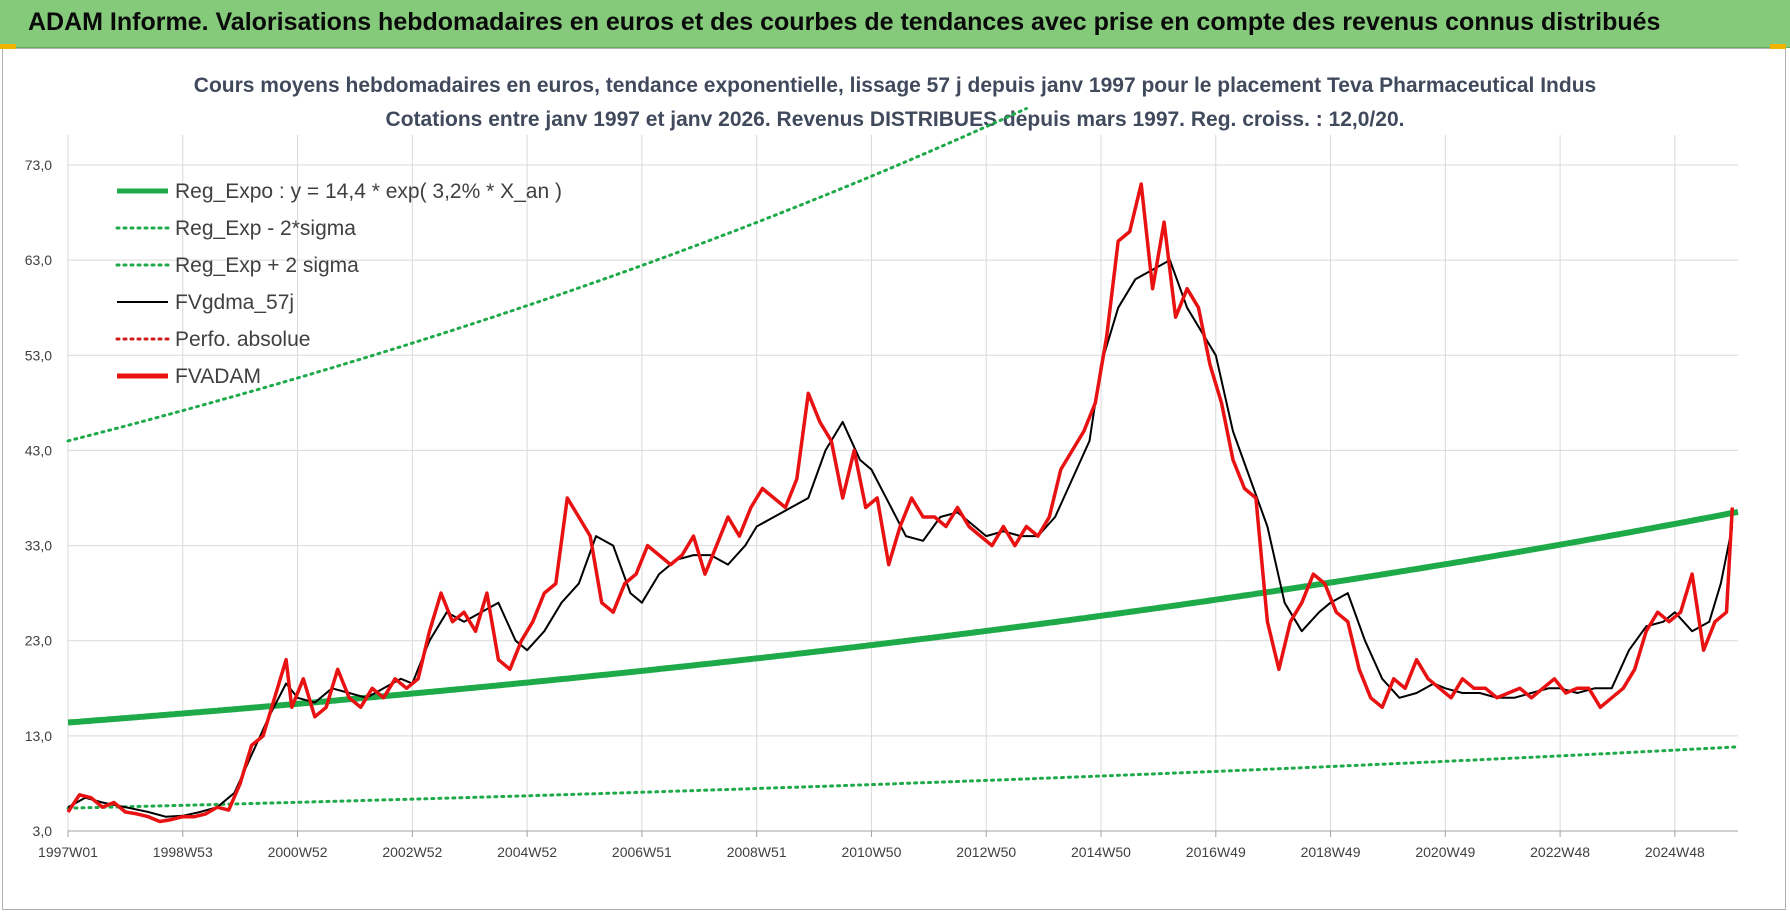  I want to click on x-tick-label: 2022W48, so click(1560, 852).